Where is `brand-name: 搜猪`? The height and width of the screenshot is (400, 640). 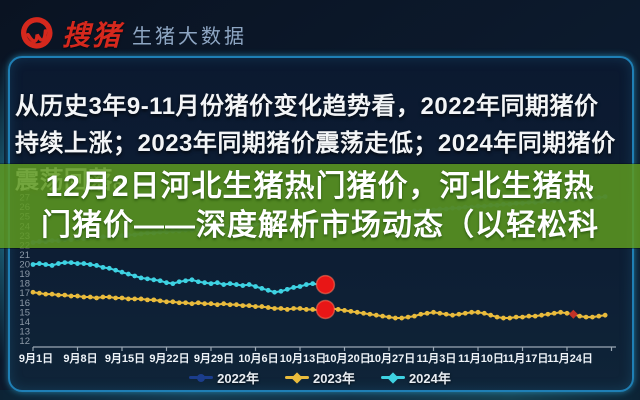
brand-name: 搜猪 is located at coordinates (92, 35).